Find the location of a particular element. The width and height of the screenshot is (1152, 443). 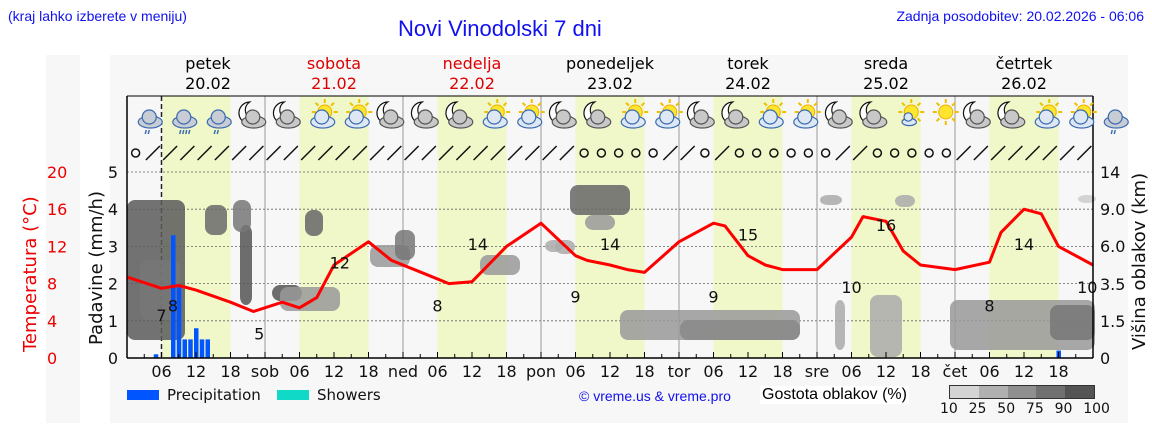

day-date: 22.02 is located at coordinates (472, 83).